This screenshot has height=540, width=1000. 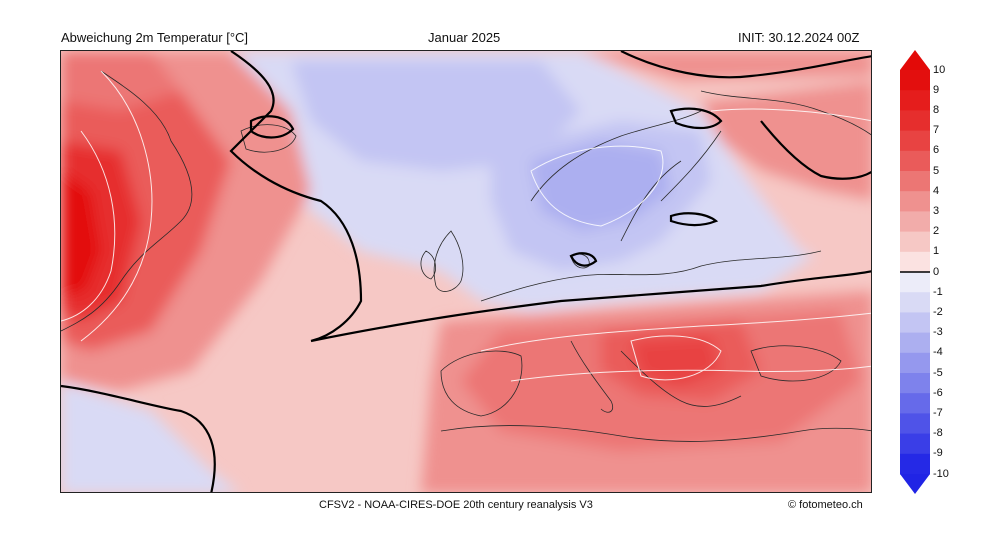 I want to click on iberia-coast, so click(x=481, y=383).